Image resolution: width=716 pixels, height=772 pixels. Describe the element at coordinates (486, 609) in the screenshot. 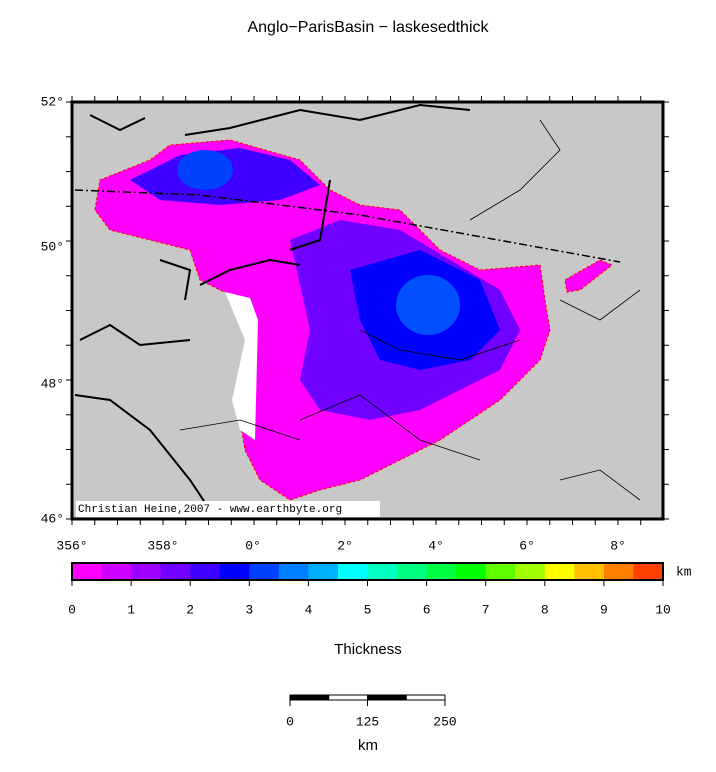

I see `colorbar-tick-label: 7` at that location.